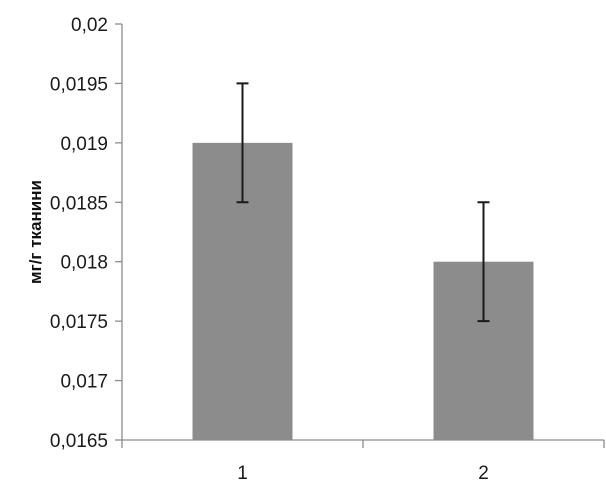 This screenshot has width=606, height=486. What do you see at coordinates (242, 473) in the screenshot?
I see `x-tick-label: 1` at bounding box center [242, 473].